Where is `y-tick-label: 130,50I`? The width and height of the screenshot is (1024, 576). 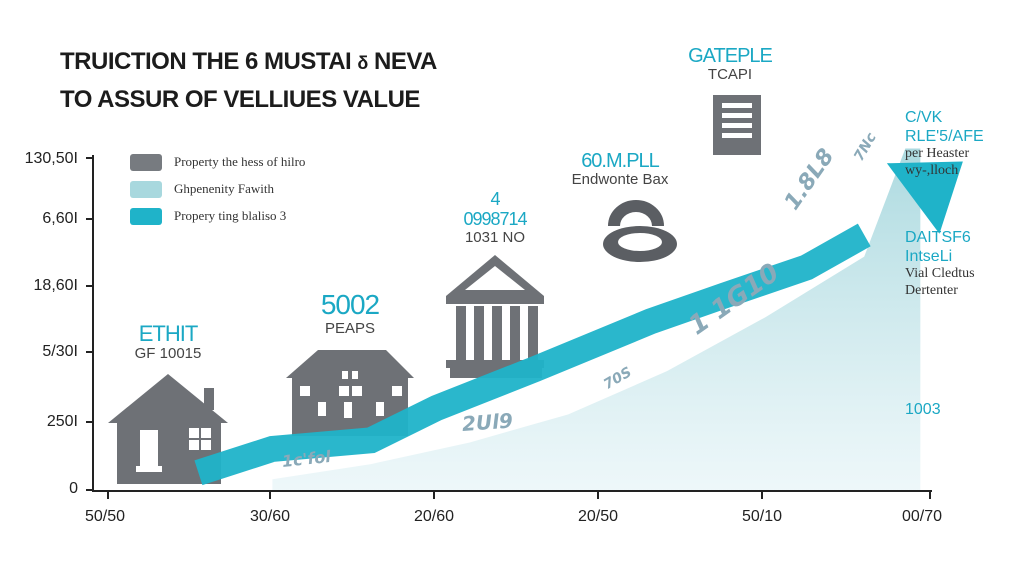 y-tick-label: 130,50I is located at coordinates (51, 158).